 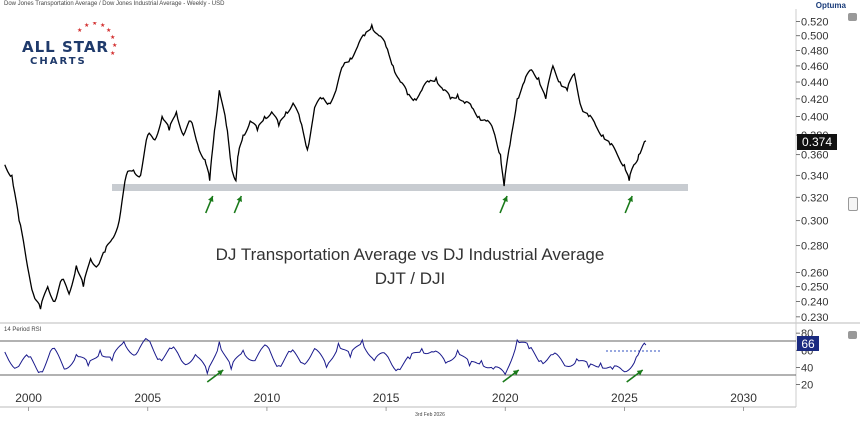 I want to click on annotation-subtitle: DJT / DJI, so click(x=410, y=278).